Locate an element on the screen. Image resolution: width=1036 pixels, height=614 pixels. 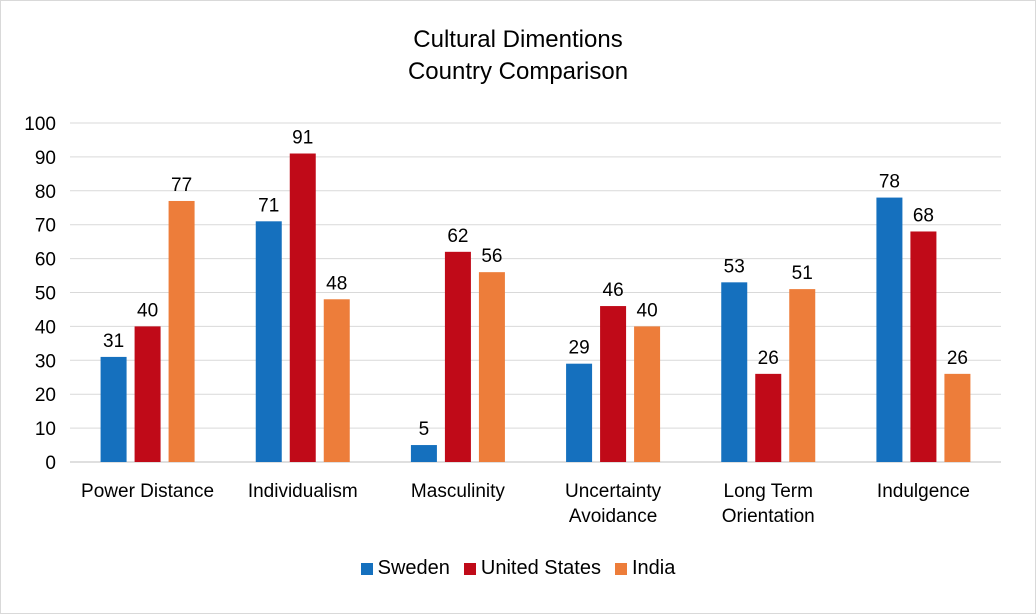
data-label: 77 is located at coordinates (181, 185).